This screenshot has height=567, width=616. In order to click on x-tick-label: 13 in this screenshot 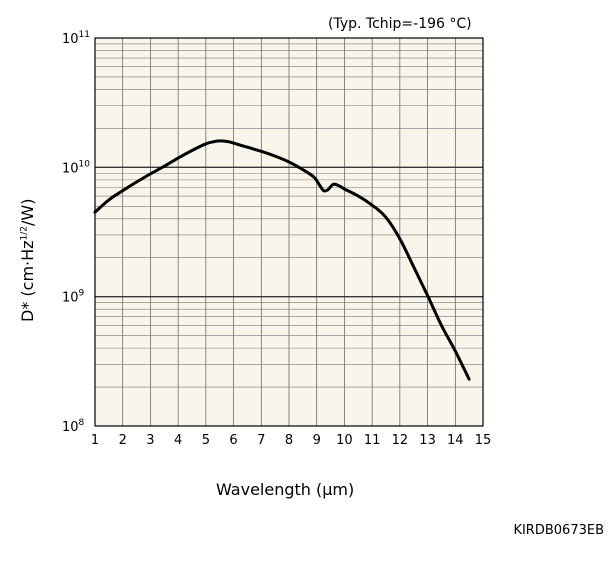, I will do `click(427, 440)`.